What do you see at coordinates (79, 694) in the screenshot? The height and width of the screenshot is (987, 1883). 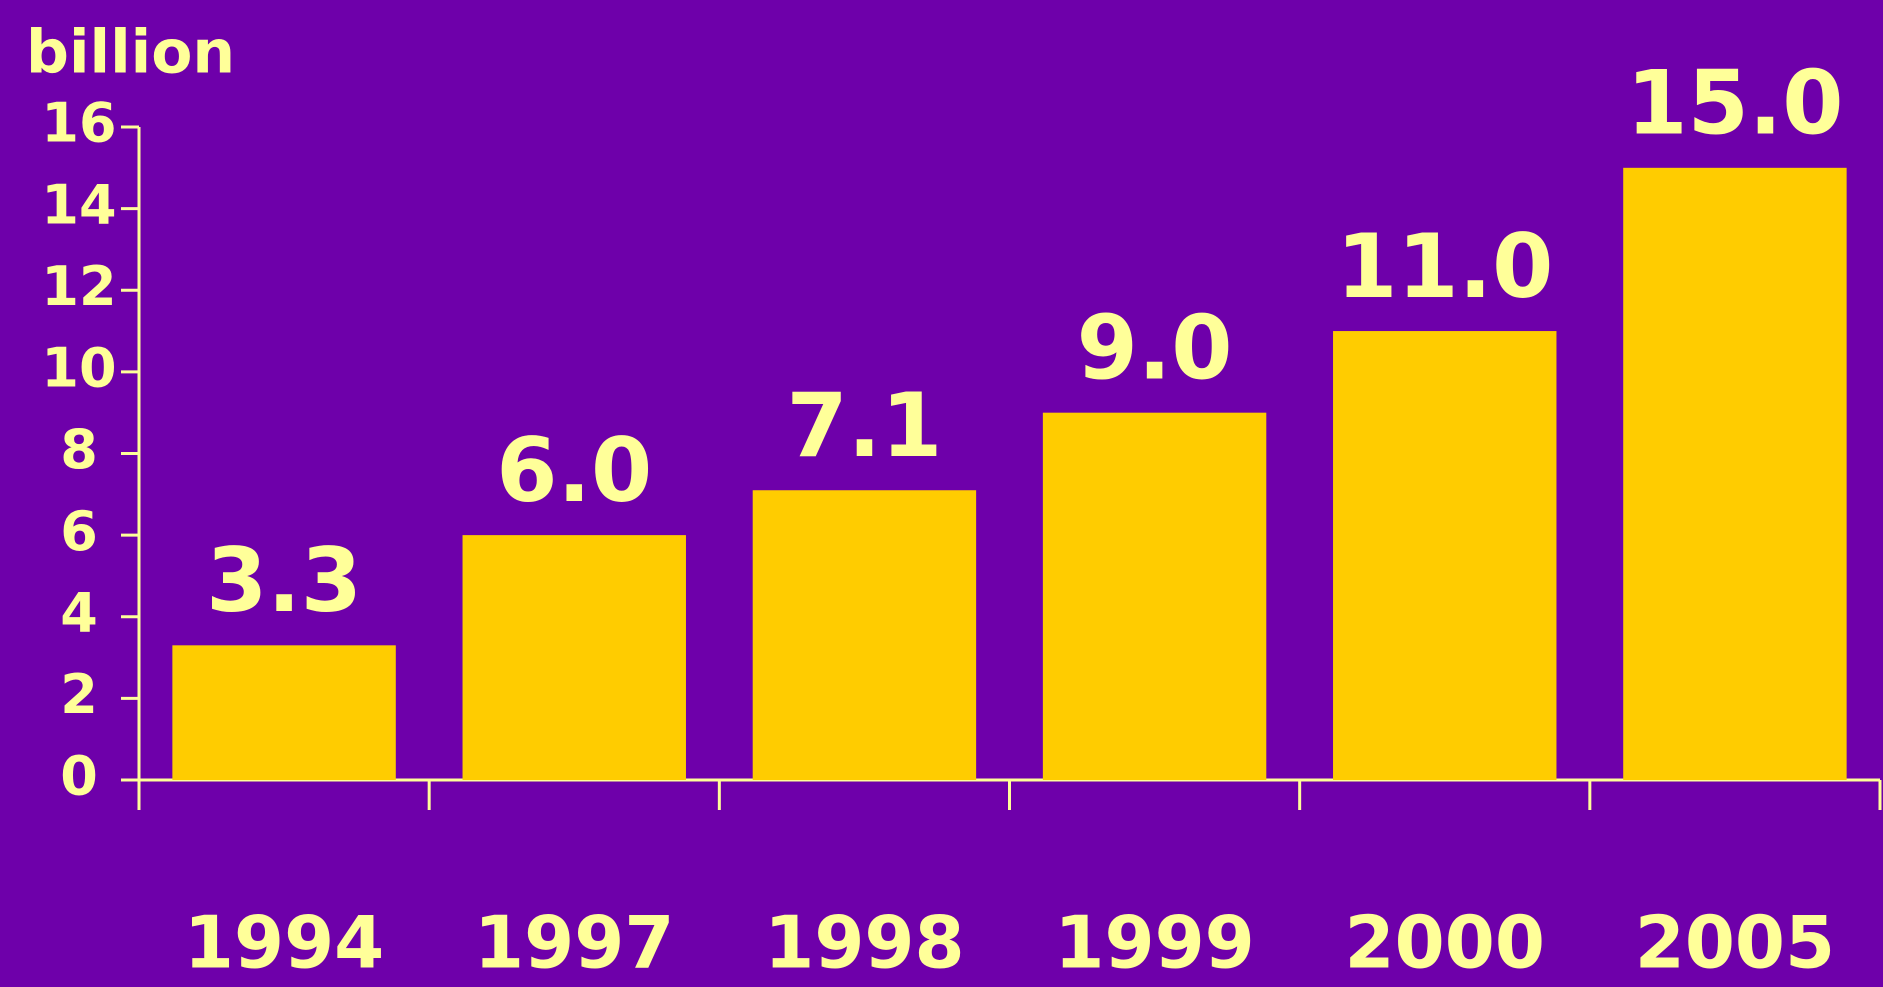 I see `y-tick-label: 2` at bounding box center [79, 694].